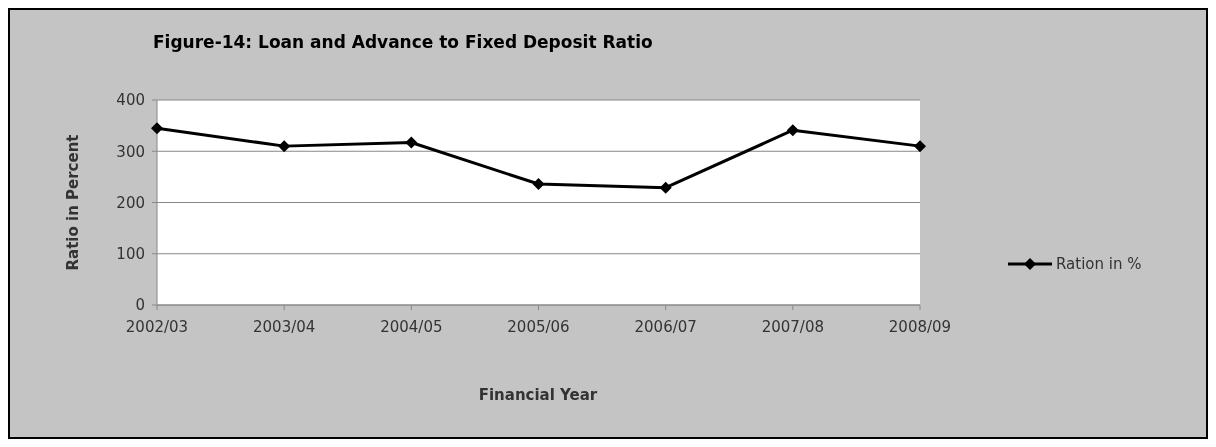 This screenshot has width=1216, height=447. Describe the element at coordinates (538, 395) in the screenshot. I see `x-axis-title: Financial Year` at that location.